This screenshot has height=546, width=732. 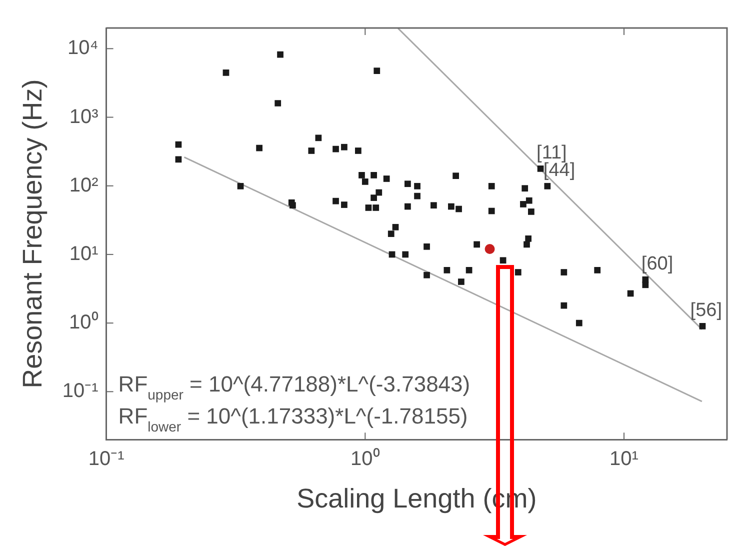 I want to click on y-tick-label: 10⁰, so click(x=83, y=322).